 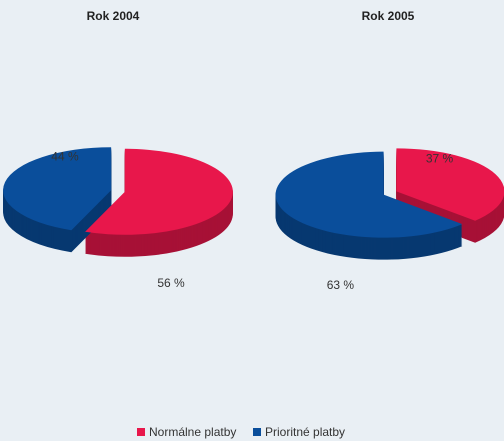 I want to click on data-label: 56 %, so click(x=171, y=283).